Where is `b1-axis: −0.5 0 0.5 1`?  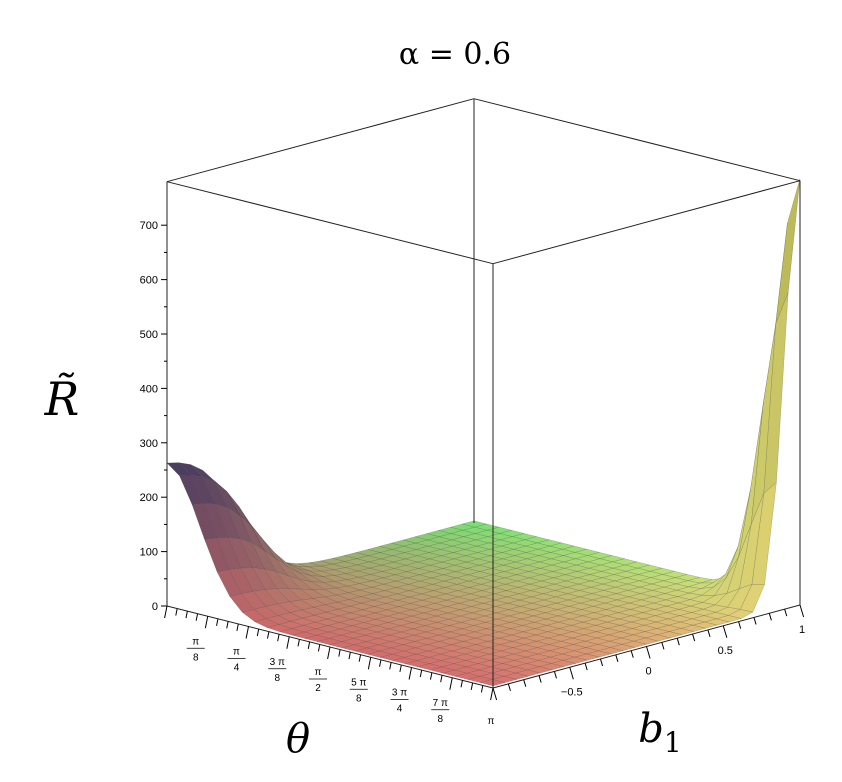 b1-axis: −0.5 0 0.5 1 is located at coordinates (648, 652).